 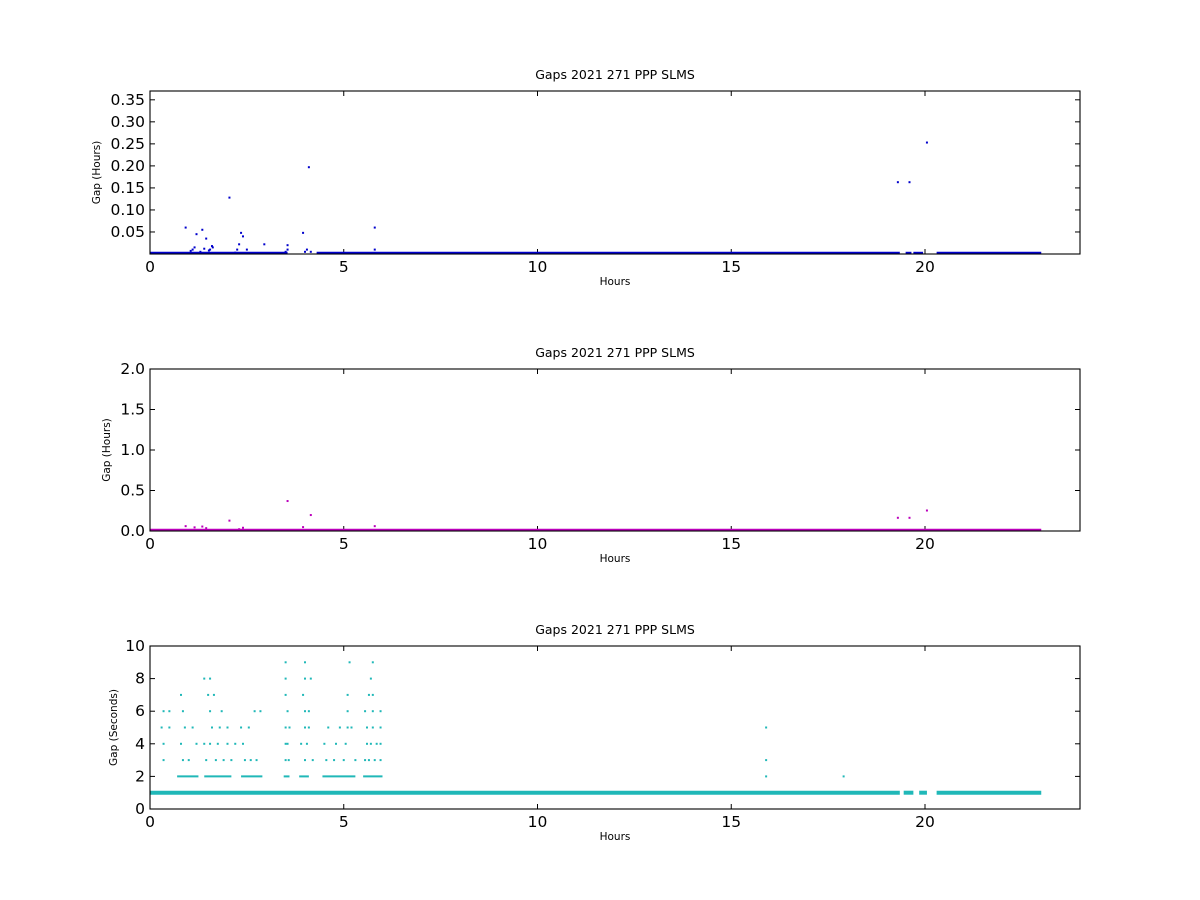 What do you see at coordinates (107, 450) in the screenshot?
I see `y-axis-label: Gap (Hours)` at bounding box center [107, 450].